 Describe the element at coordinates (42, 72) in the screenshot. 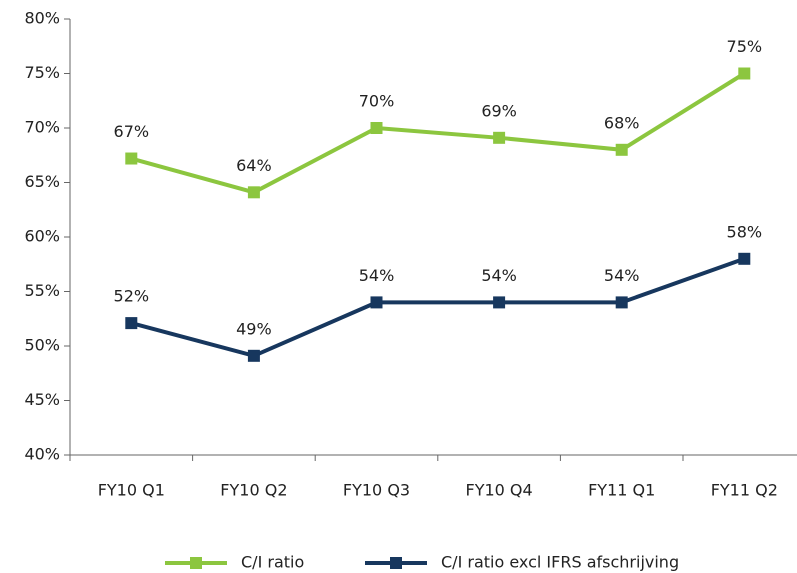

I see `y-tick-label: 75%` at that location.